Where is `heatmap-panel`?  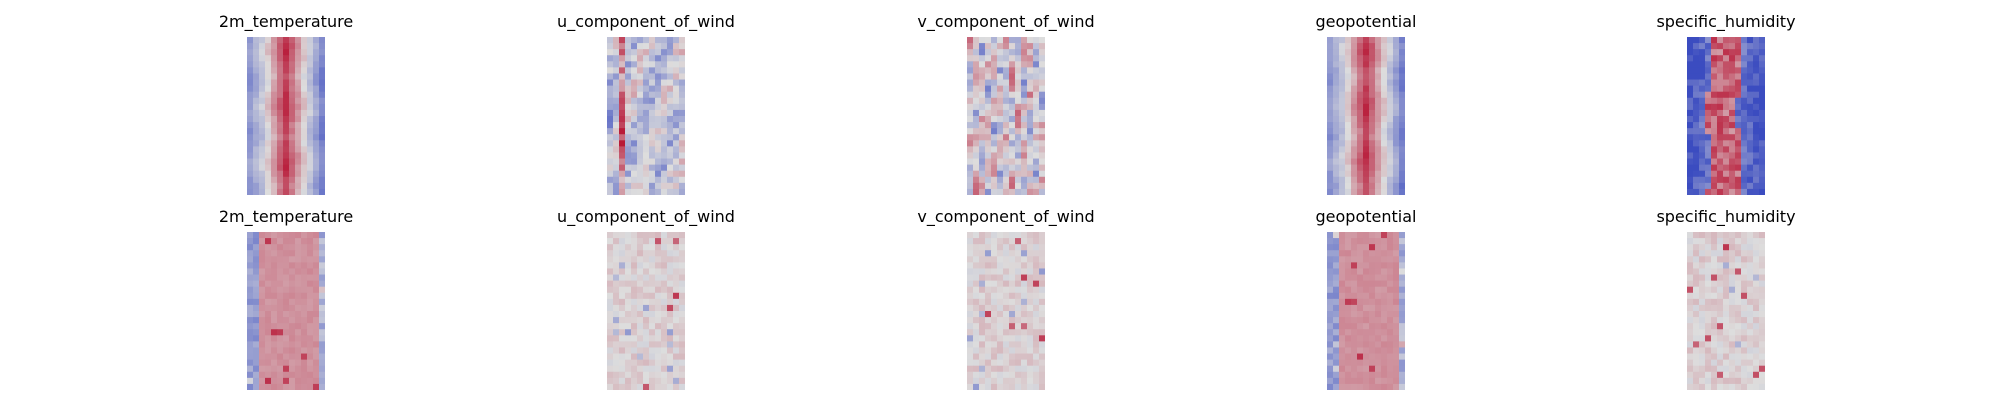 heatmap-panel is located at coordinates (646, 311).